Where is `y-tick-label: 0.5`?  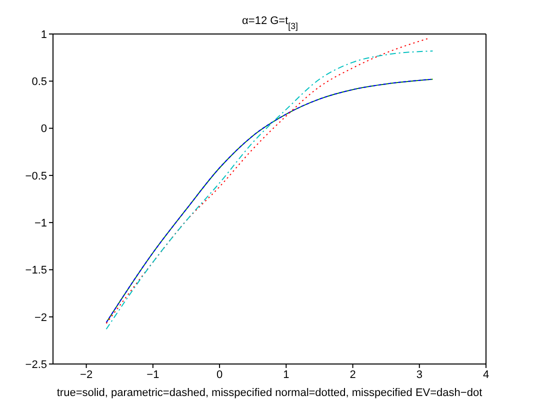
y-tick-label: 0.5 is located at coordinates (39, 82).